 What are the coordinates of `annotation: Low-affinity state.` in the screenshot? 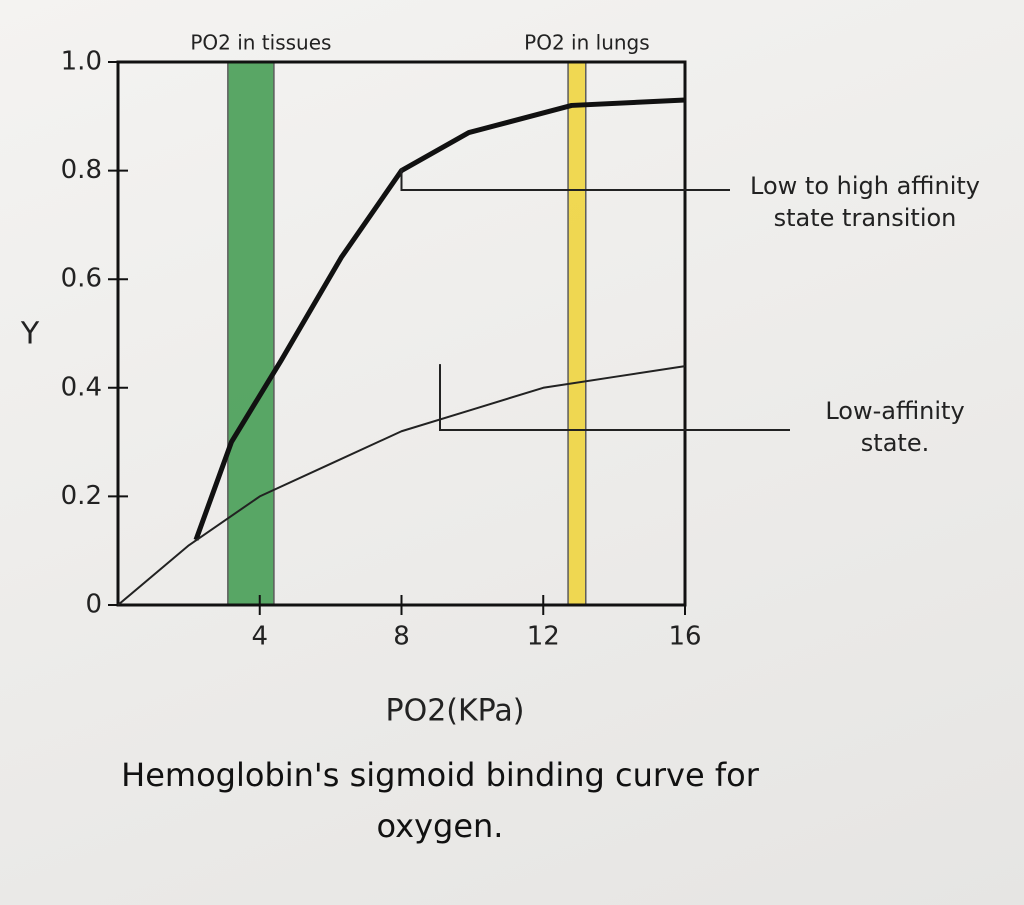 It's located at (895, 427).